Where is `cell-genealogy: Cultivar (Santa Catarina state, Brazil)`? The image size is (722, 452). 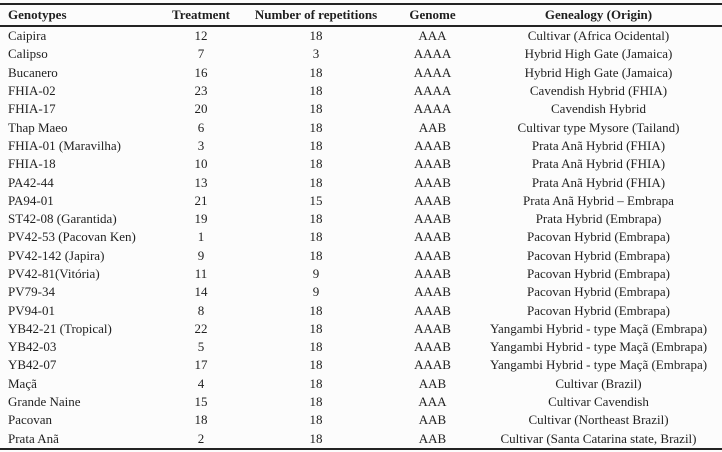 cell-genealogy: Cultivar (Santa Catarina state, Brazil) is located at coordinates (598, 438).